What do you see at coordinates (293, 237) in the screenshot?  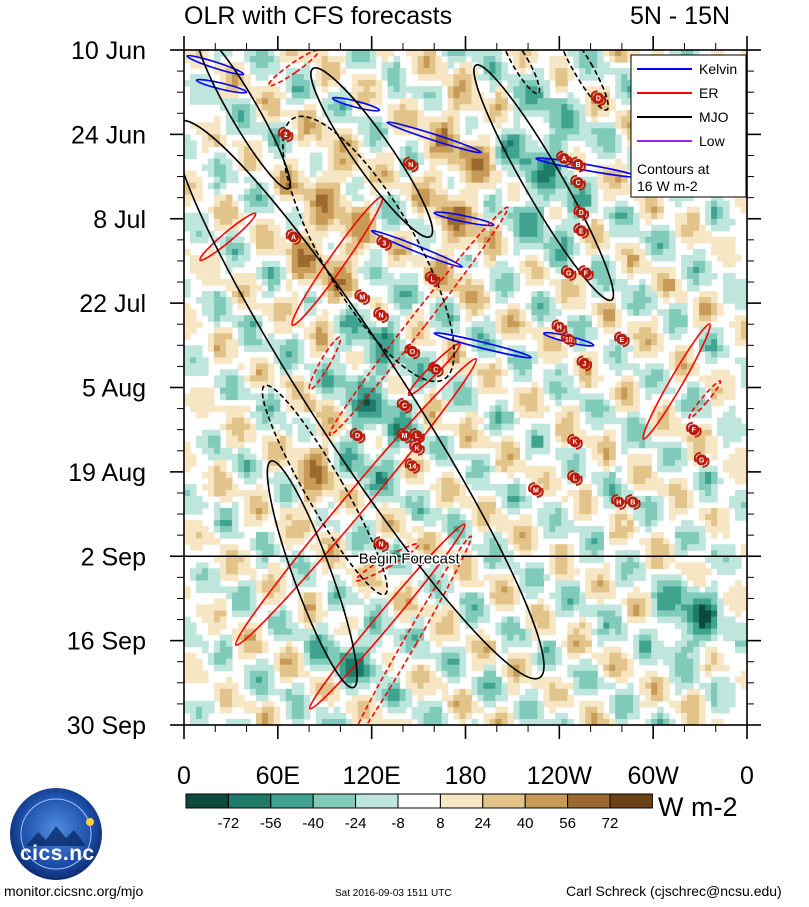 I see `storm-label: A` at bounding box center [293, 237].